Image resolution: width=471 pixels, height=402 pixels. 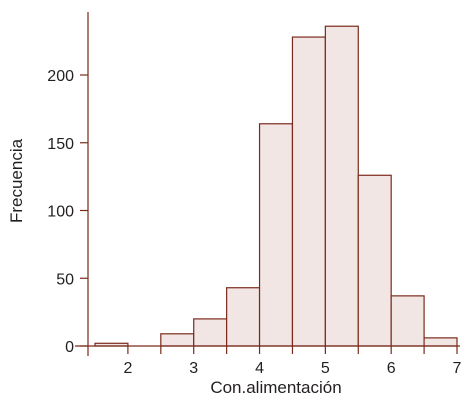 What do you see at coordinates (325, 368) in the screenshot?
I see `x-tick-label-5: 5` at bounding box center [325, 368].